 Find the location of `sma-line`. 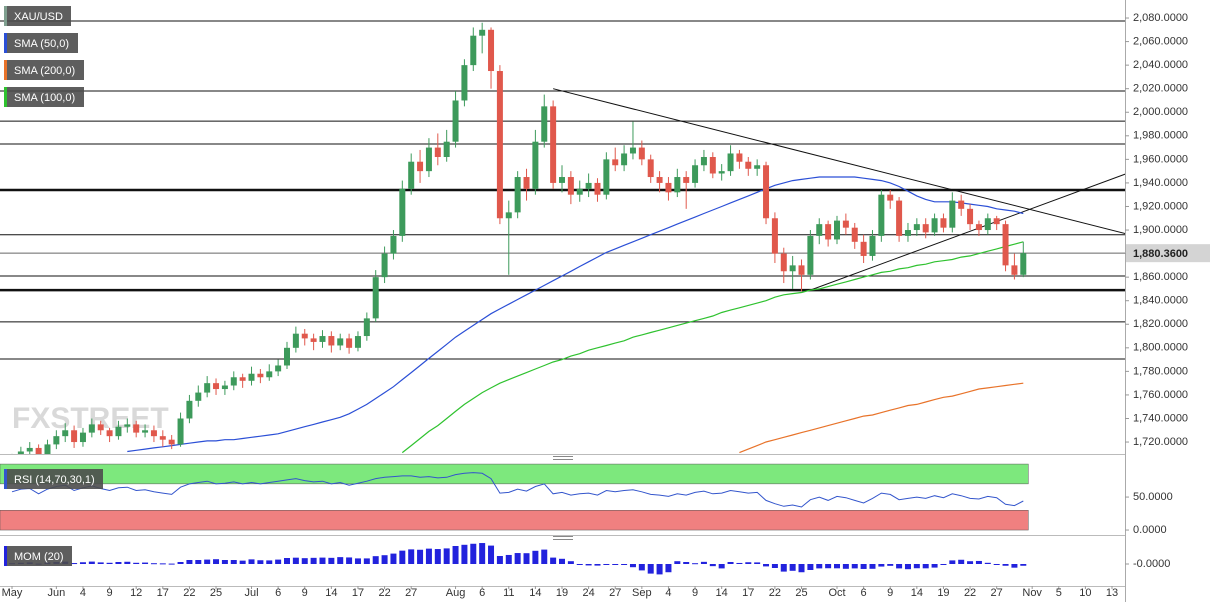

sma-line is located at coordinates (881, 418).